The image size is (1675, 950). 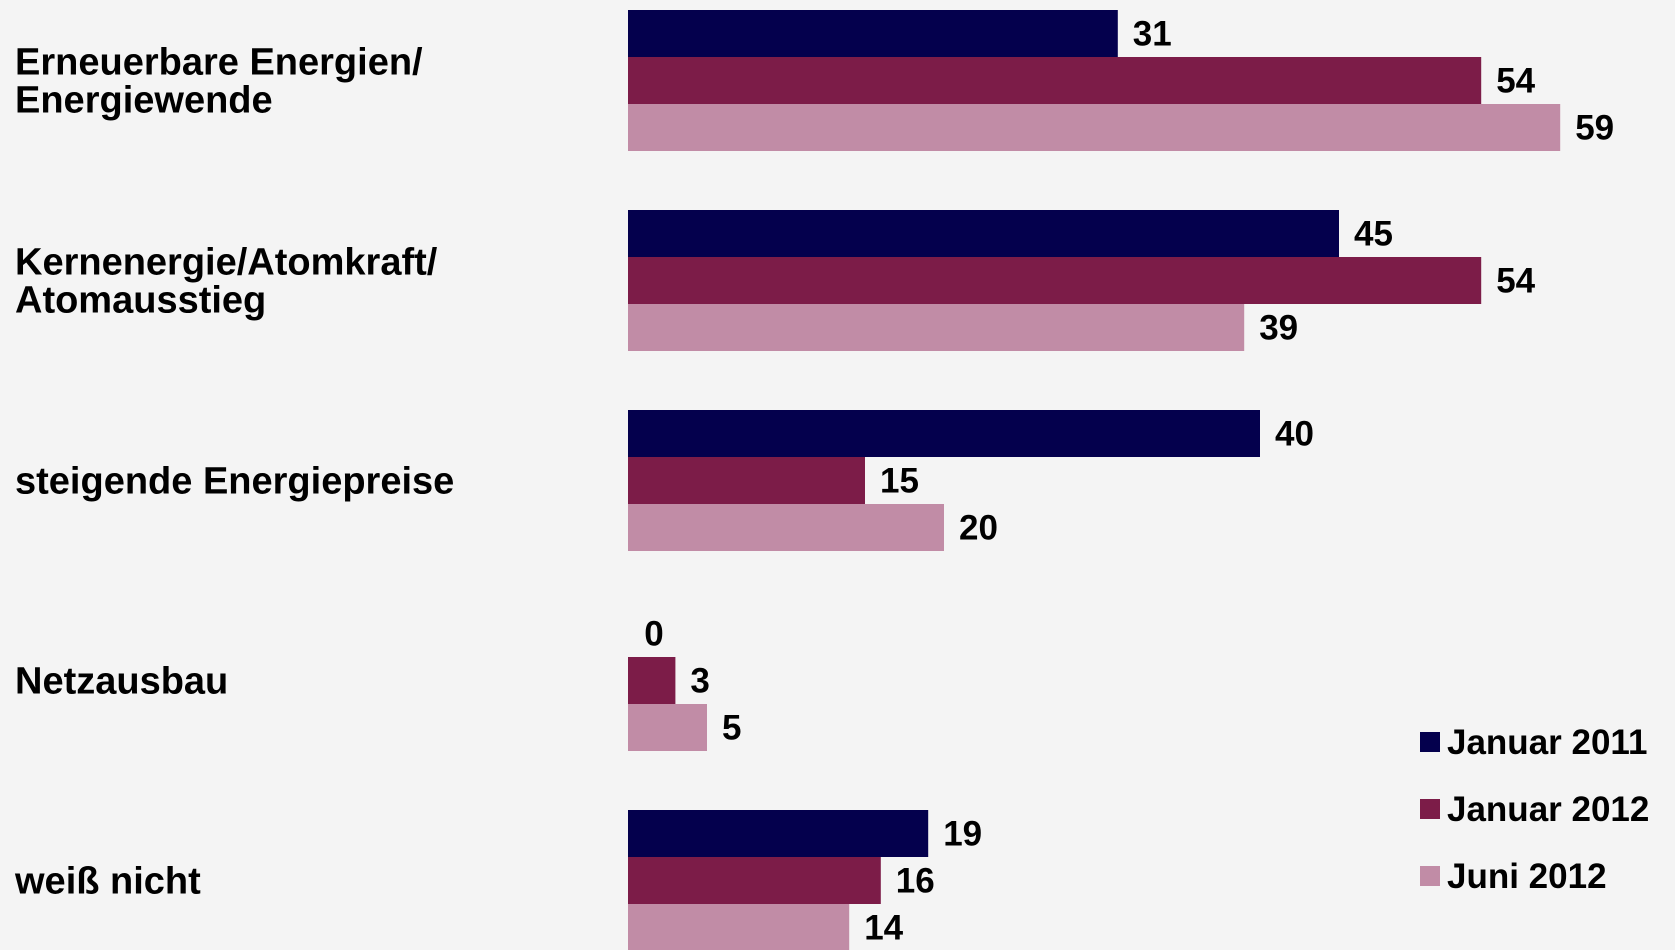 I want to click on legend-label: Januar 2012, so click(x=1548, y=809).